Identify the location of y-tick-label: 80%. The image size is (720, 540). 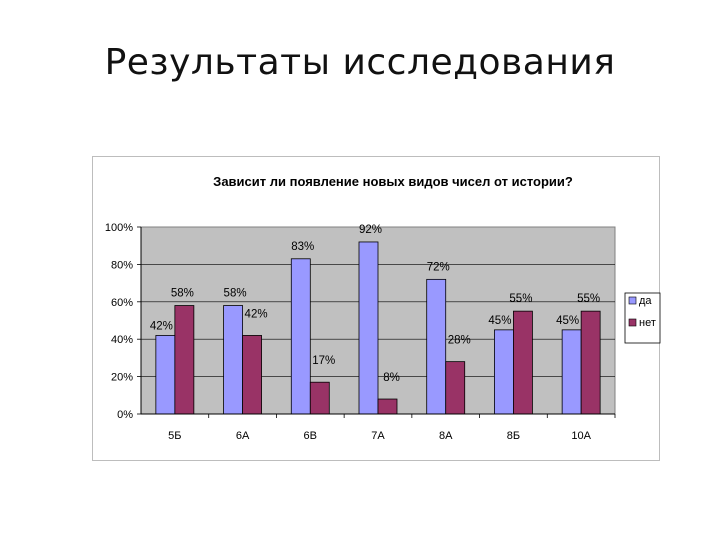
(122, 265).